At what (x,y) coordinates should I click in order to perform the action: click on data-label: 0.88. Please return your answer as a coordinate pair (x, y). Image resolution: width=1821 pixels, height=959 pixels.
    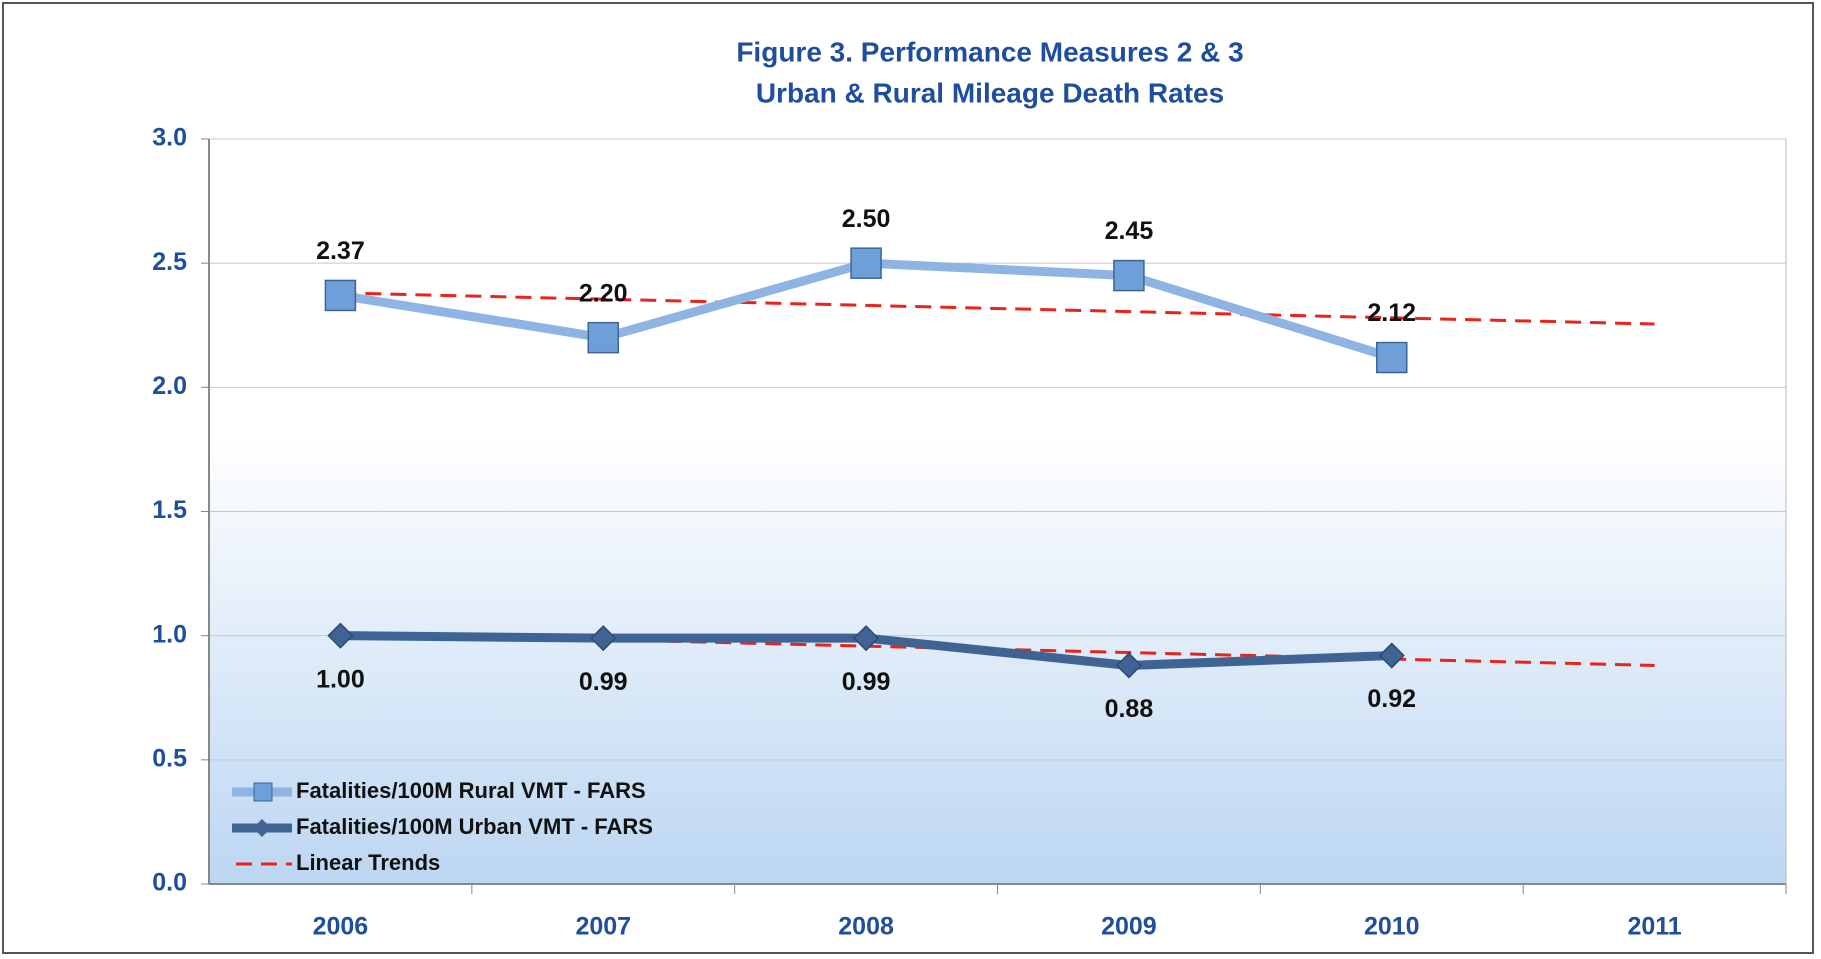
    Looking at the image, I should click on (1129, 709).